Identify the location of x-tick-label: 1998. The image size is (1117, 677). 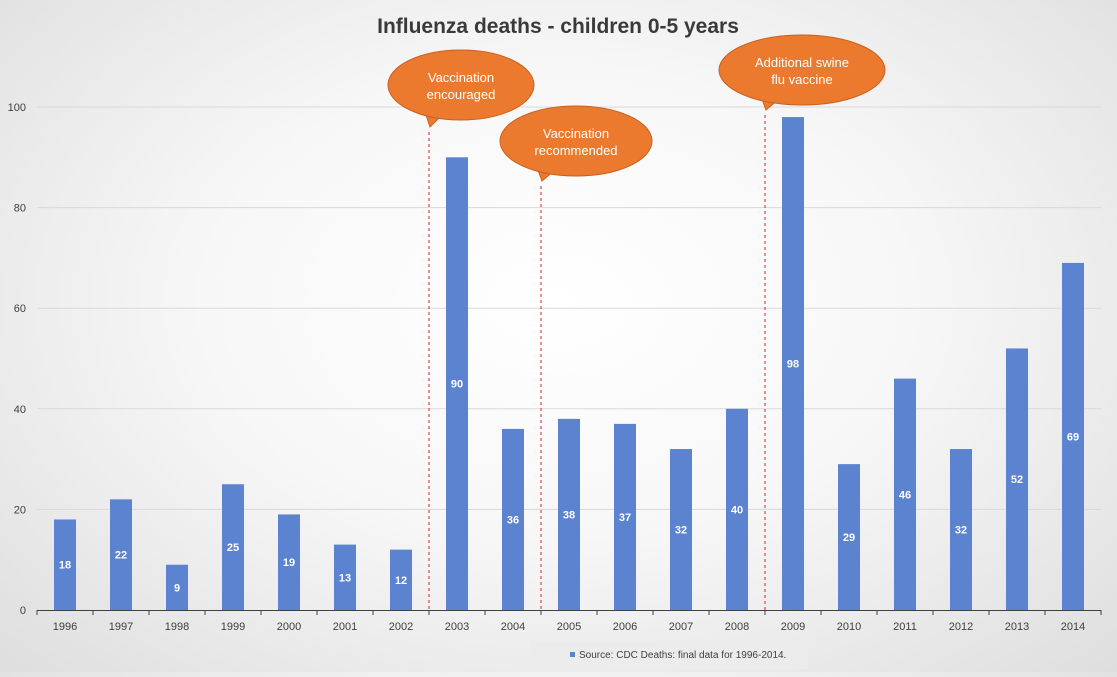
(177, 627).